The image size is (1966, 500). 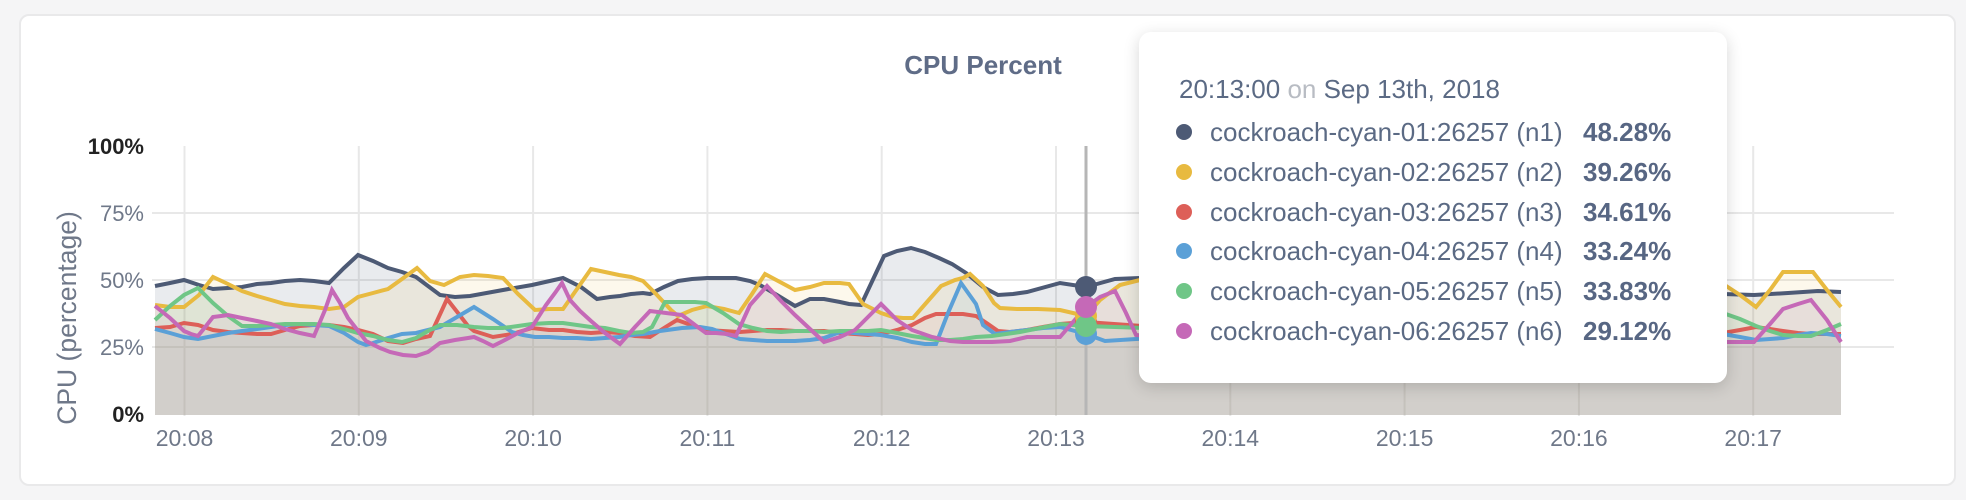 I want to click on svg-text: 20:13, so click(x=1056, y=438).